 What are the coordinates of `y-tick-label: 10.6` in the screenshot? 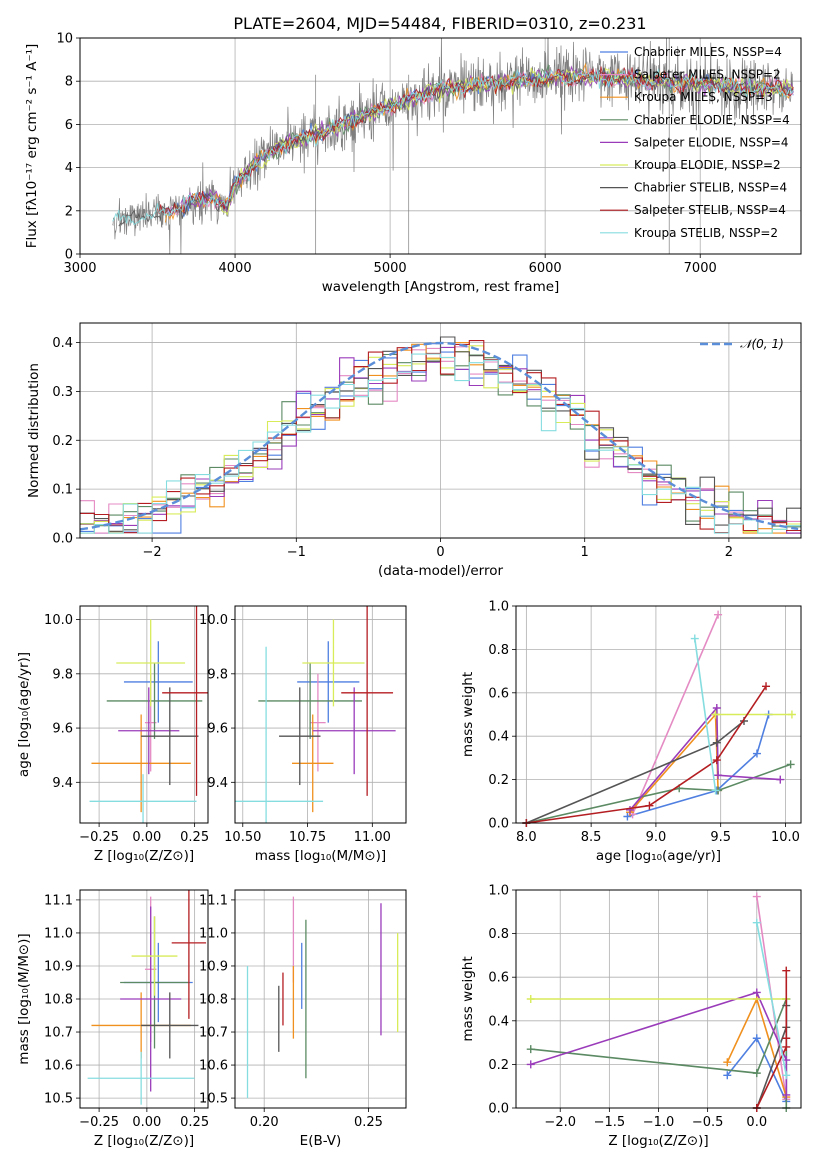 It's located at (213, 1066).